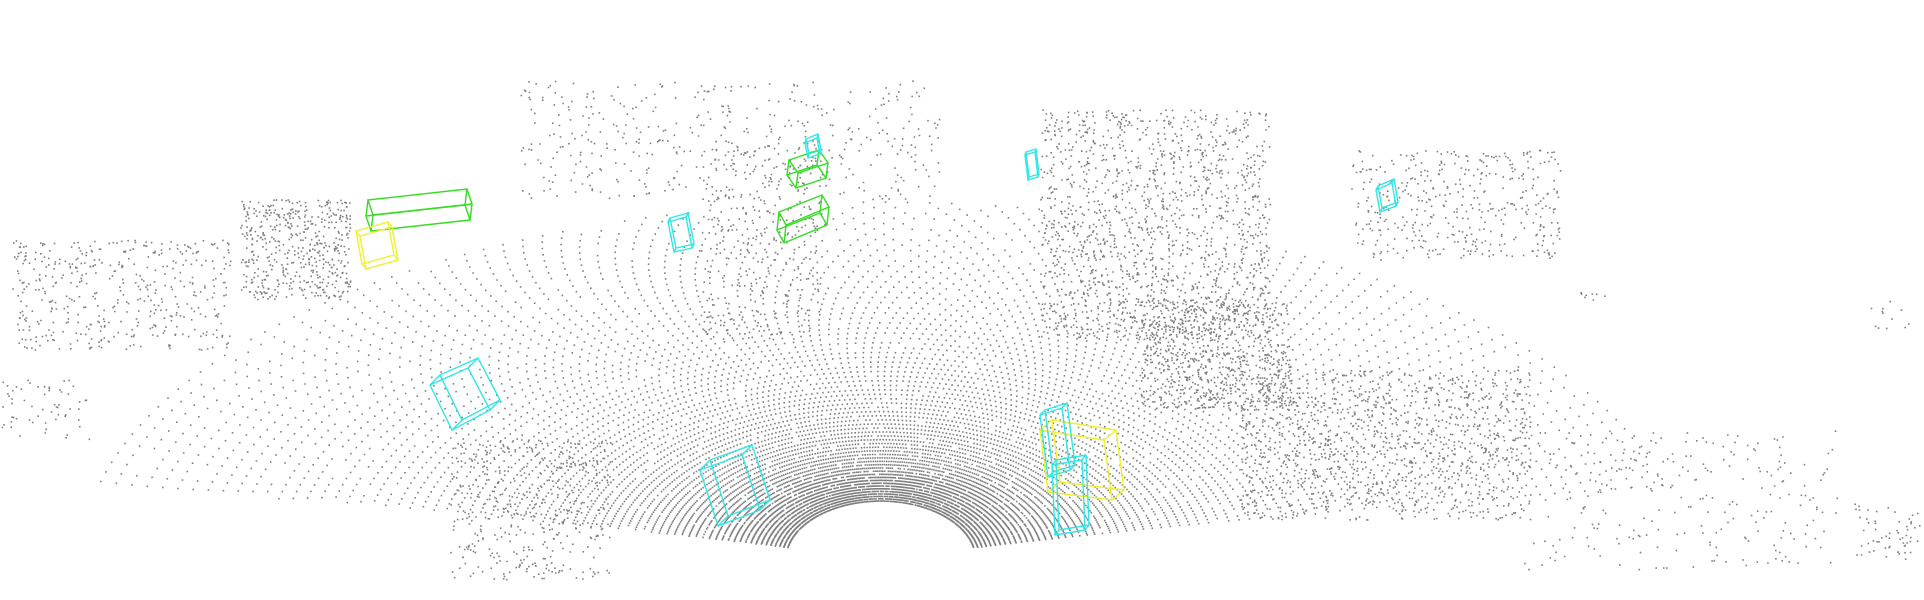 This screenshot has height=600, width=1924. I want to click on curb-cluster, so click(531, 510).